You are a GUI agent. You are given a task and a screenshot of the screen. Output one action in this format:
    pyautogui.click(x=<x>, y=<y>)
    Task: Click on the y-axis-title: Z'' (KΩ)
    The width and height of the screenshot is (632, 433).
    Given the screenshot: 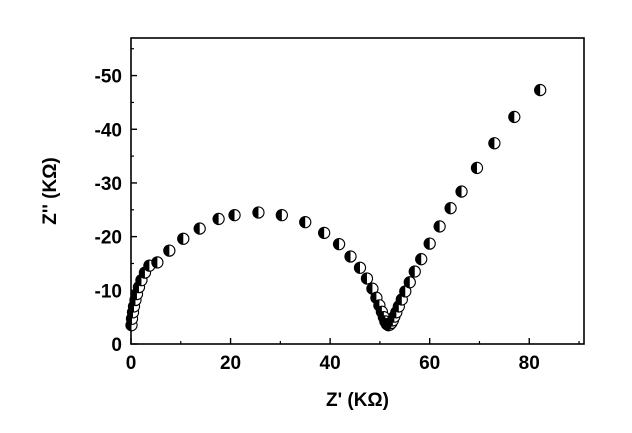 What is the action you would take?
    pyautogui.click(x=50, y=191)
    